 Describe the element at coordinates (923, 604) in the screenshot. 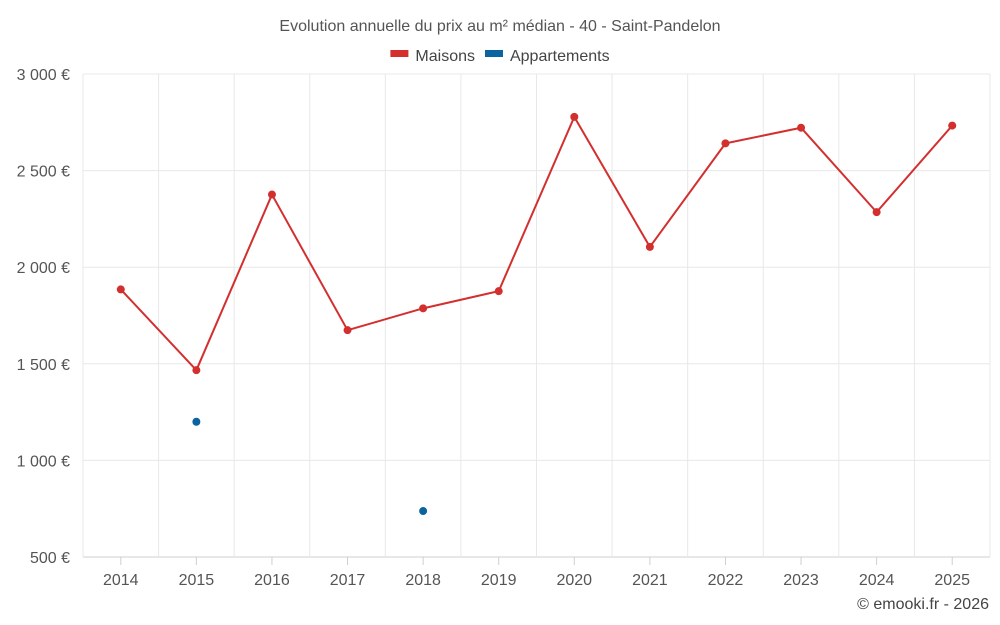

I see `credit-label: © emooki.fr - 2026` at that location.